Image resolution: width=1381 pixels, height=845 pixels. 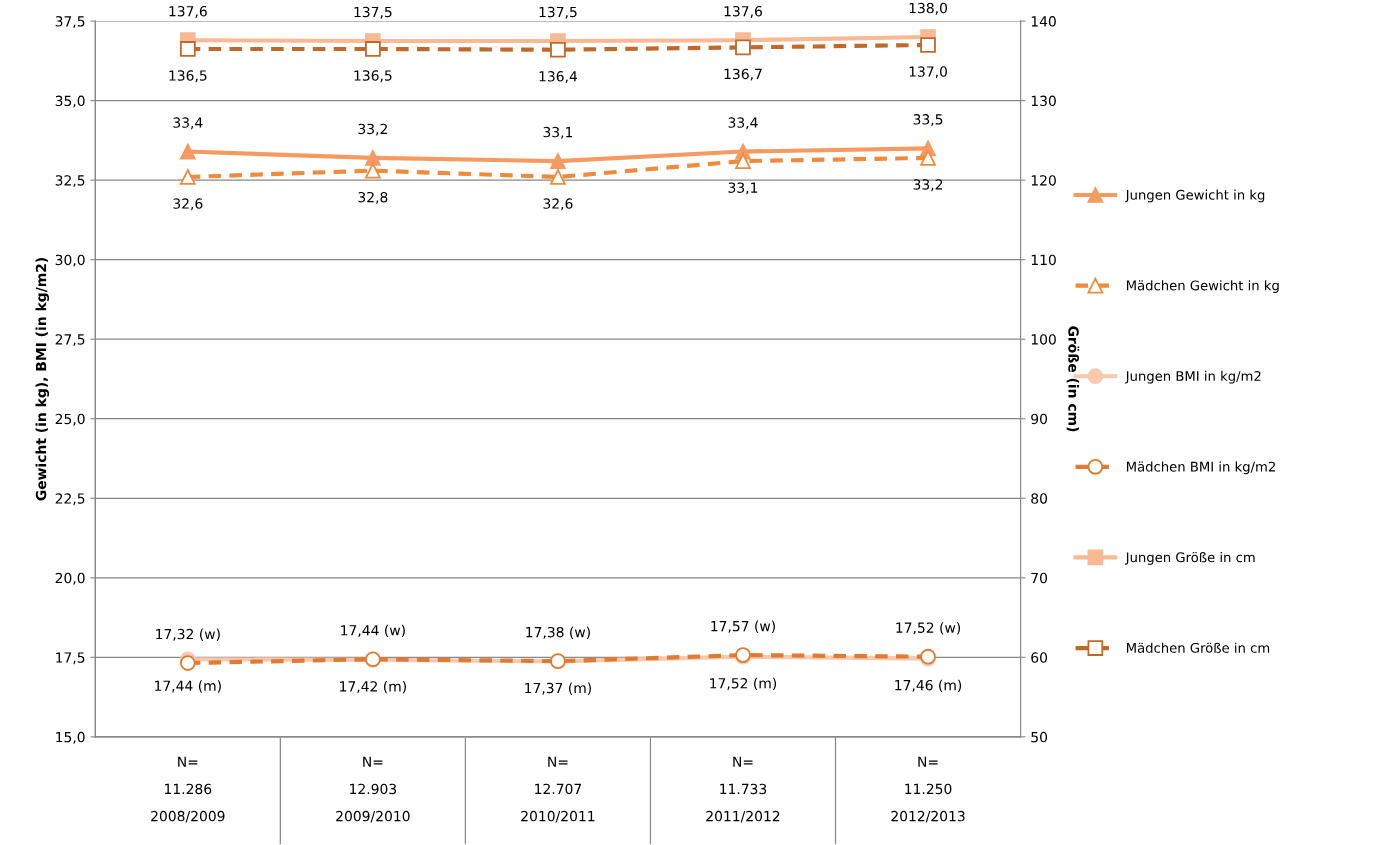 I want to click on data-label: 136,7, so click(x=743, y=74).